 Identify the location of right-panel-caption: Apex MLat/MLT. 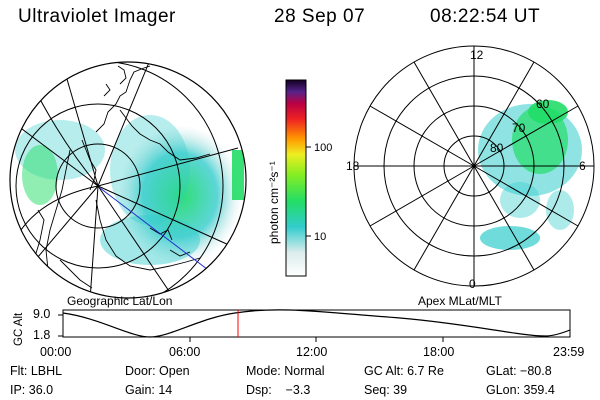
(460, 301).